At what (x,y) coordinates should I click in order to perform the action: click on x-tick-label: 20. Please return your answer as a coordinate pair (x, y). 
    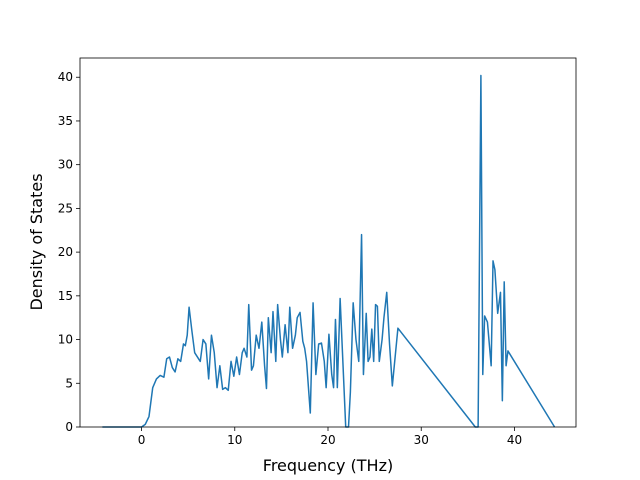
    Looking at the image, I should click on (327, 440).